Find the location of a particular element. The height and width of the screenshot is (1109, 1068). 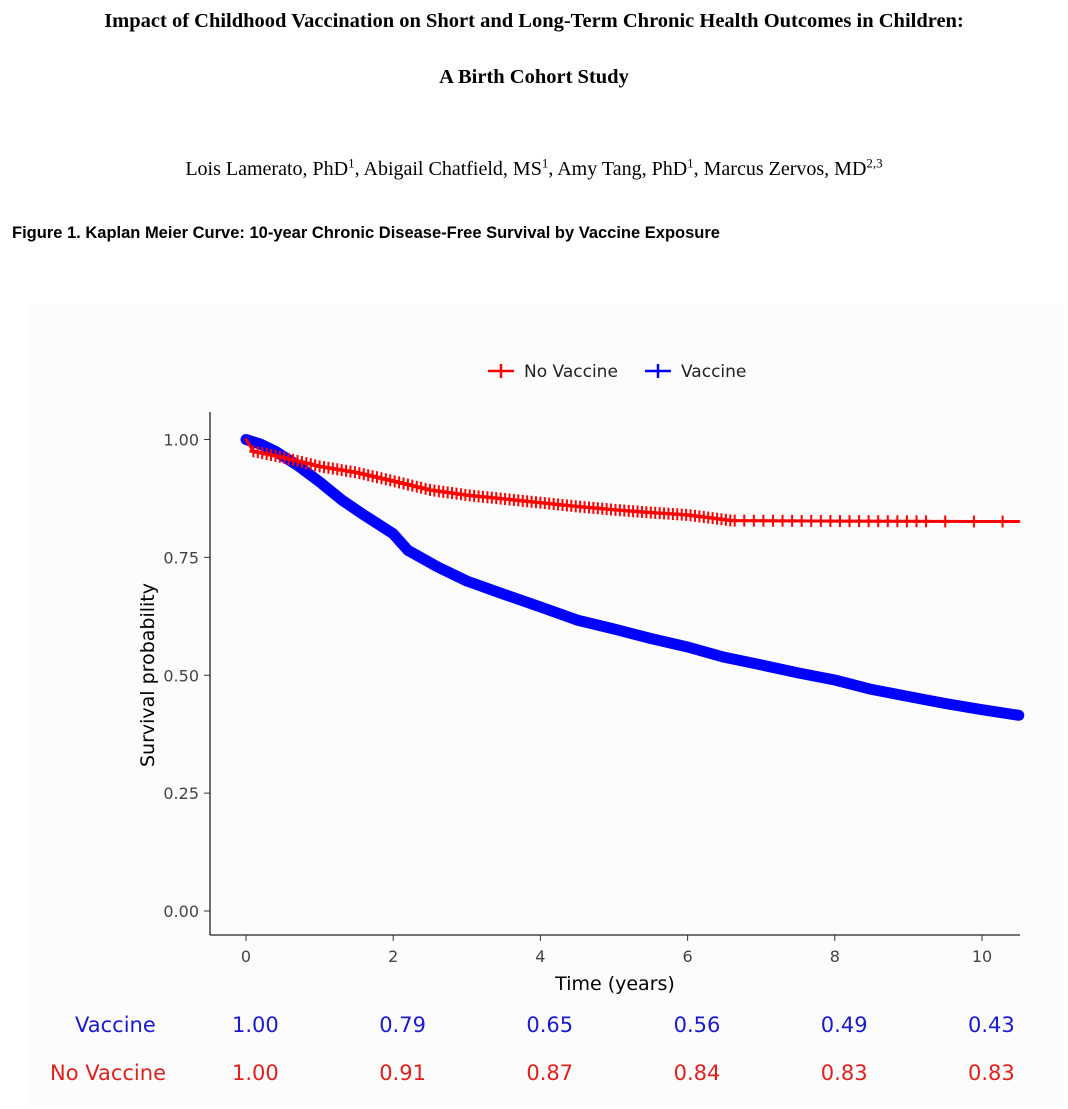

risk-value: 0.49 is located at coordinates (844, 1025).